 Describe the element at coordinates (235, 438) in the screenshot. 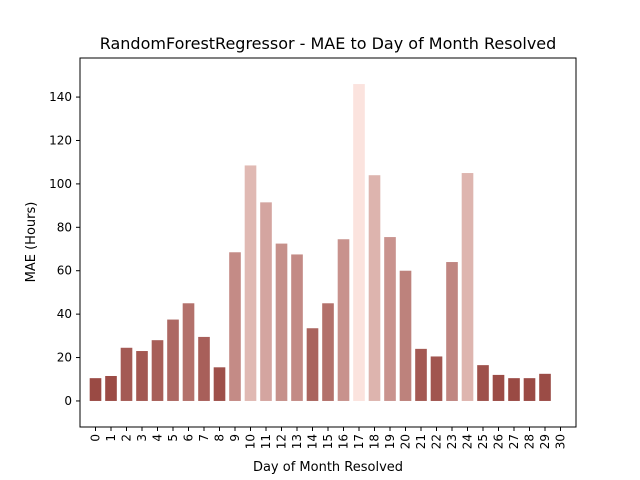

I see `x-tick-label: 9` at that location.